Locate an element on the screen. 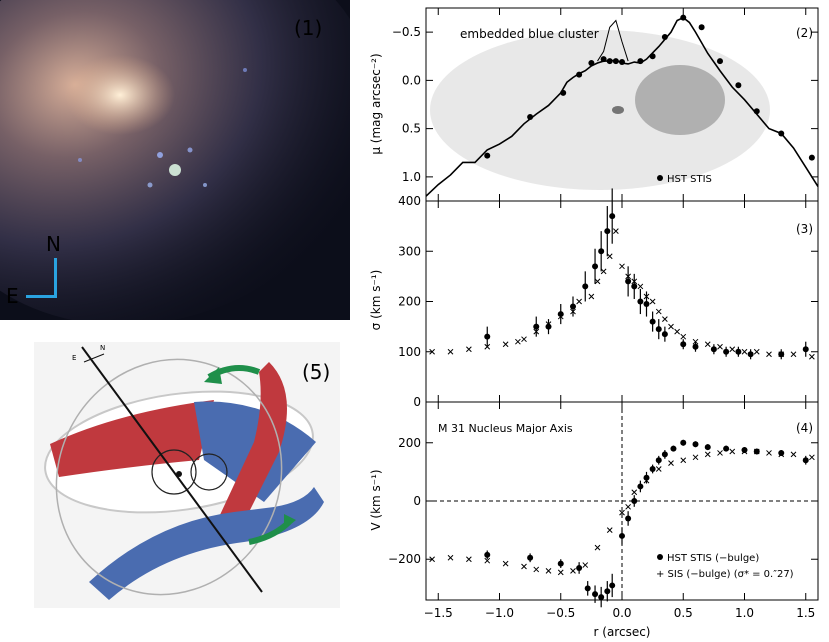 The width and height of the screenshot is (829, 642). compass-east-label: E is located at coordinates (12, 296).